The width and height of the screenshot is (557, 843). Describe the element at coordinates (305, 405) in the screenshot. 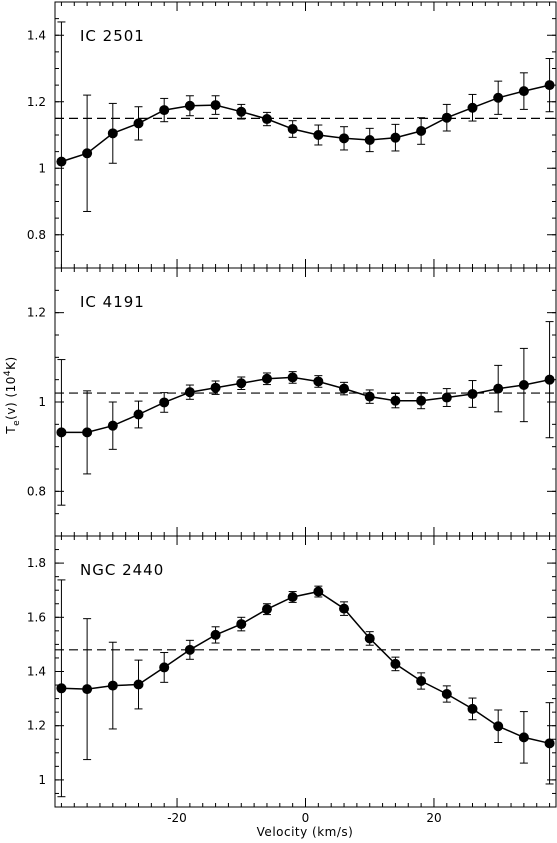

I see `series-line` at that location.